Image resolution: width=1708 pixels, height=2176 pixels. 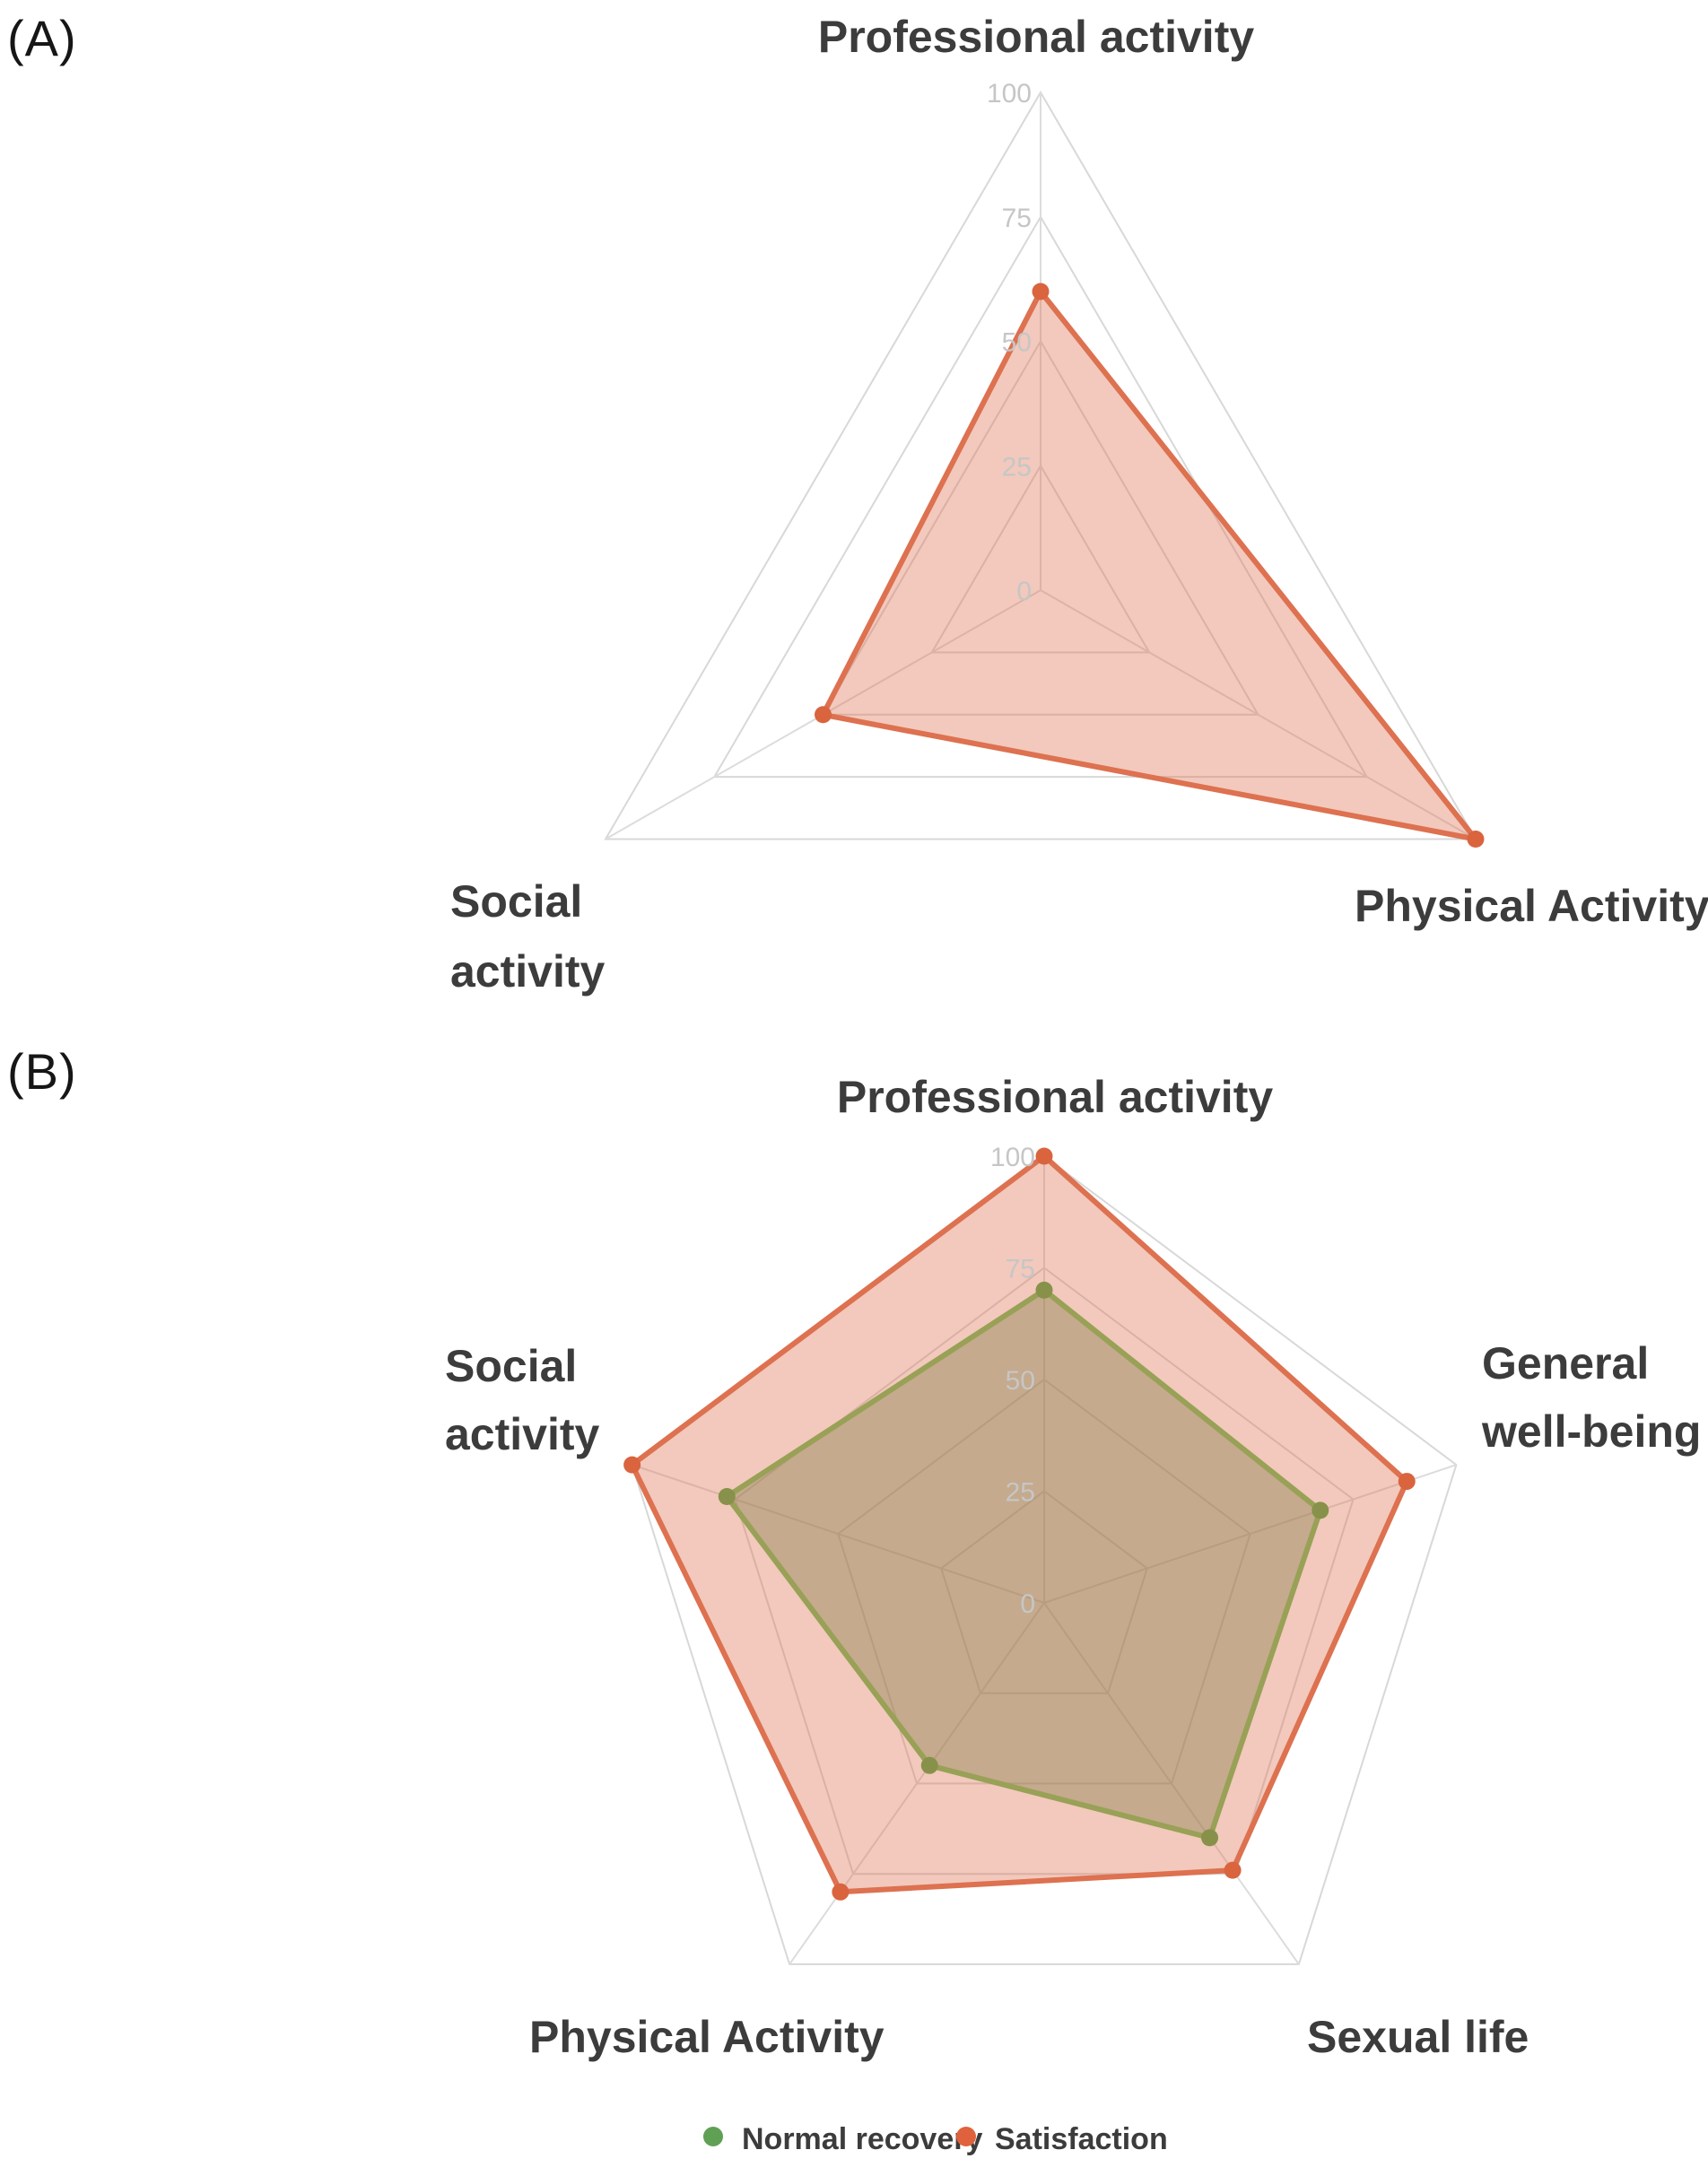 I want to click on legend-marker-satisfaction, so click(x=966, y=2137).